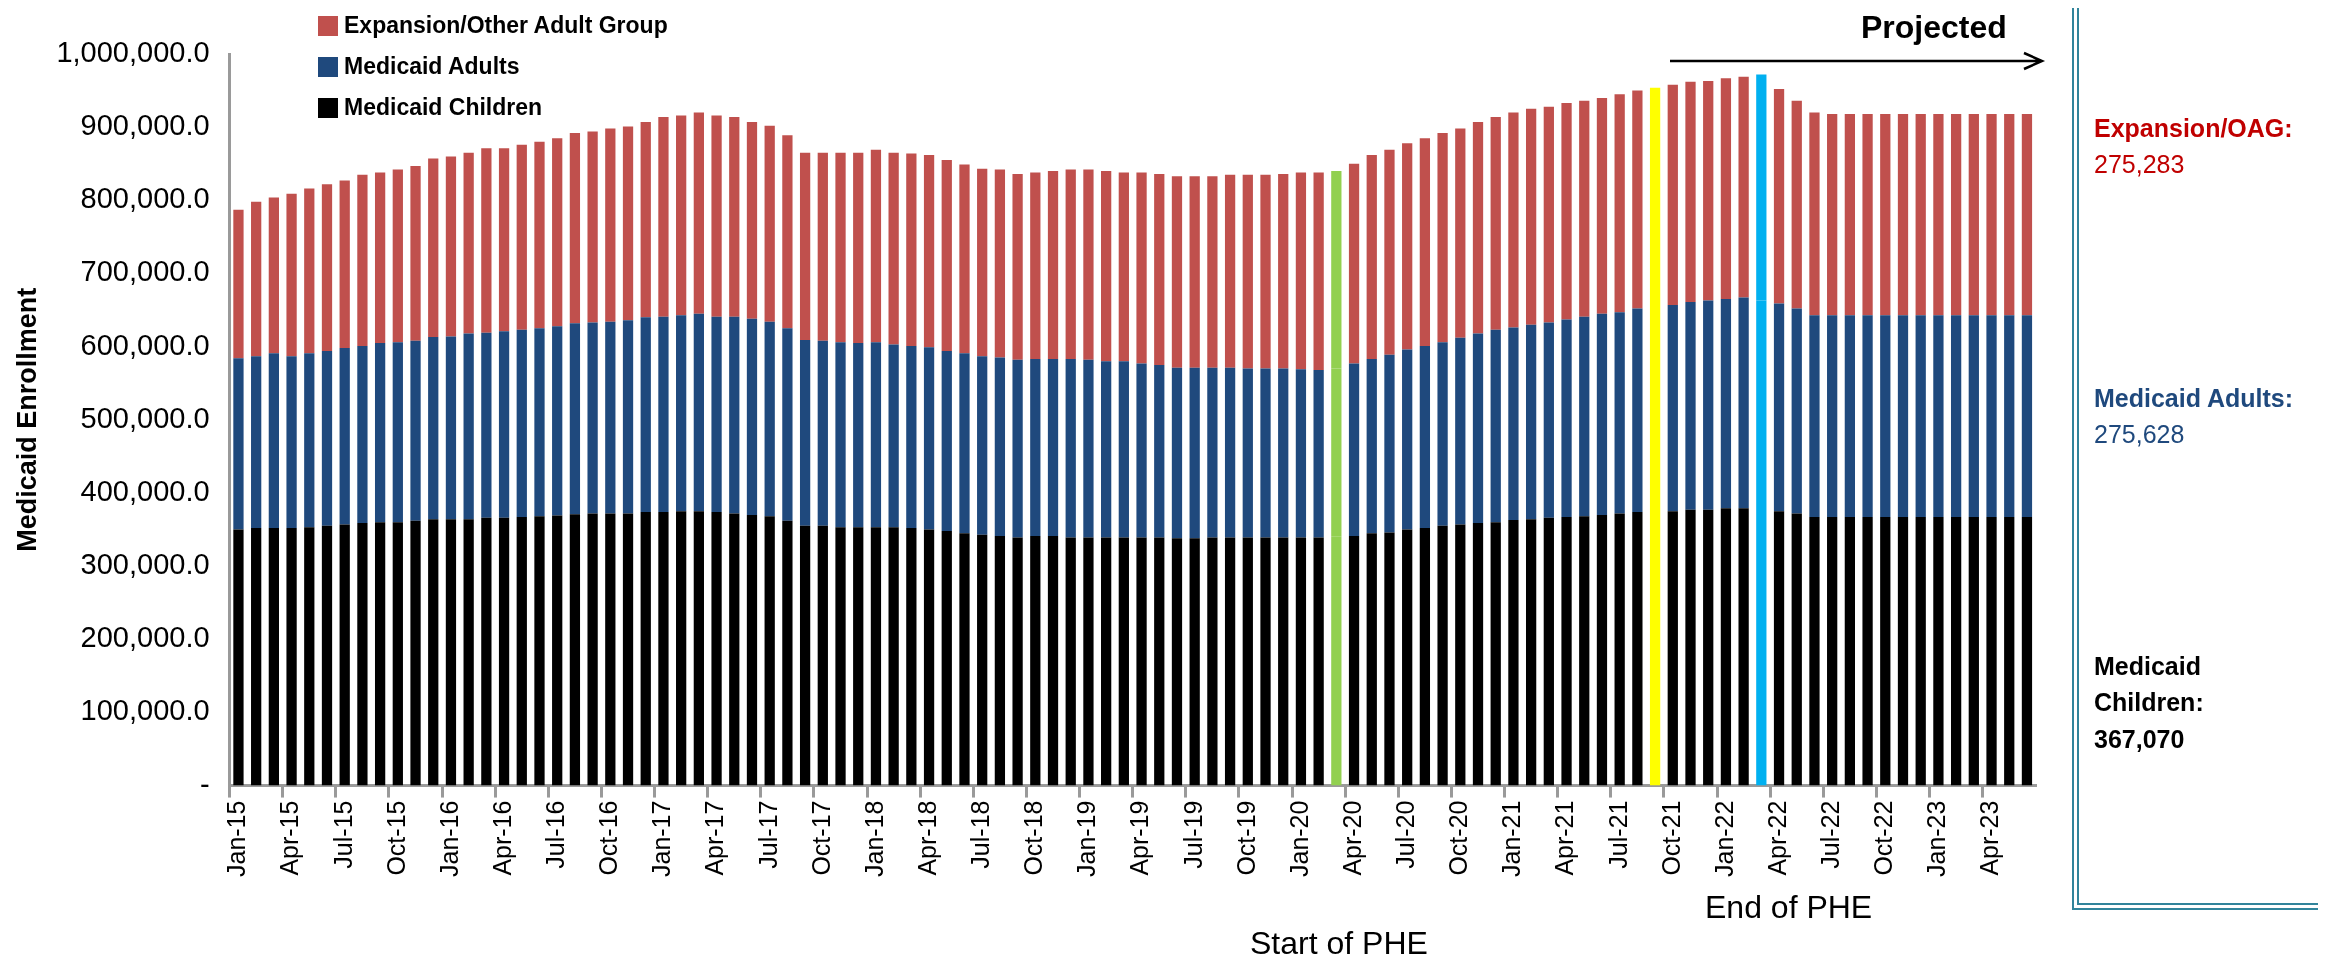 This screenshot has height=970, width=2326. What do you see at coordinates (501, 838) in the screenshot?
I see `x-tick-label: Apr-16` at bounding box center [501, 838].